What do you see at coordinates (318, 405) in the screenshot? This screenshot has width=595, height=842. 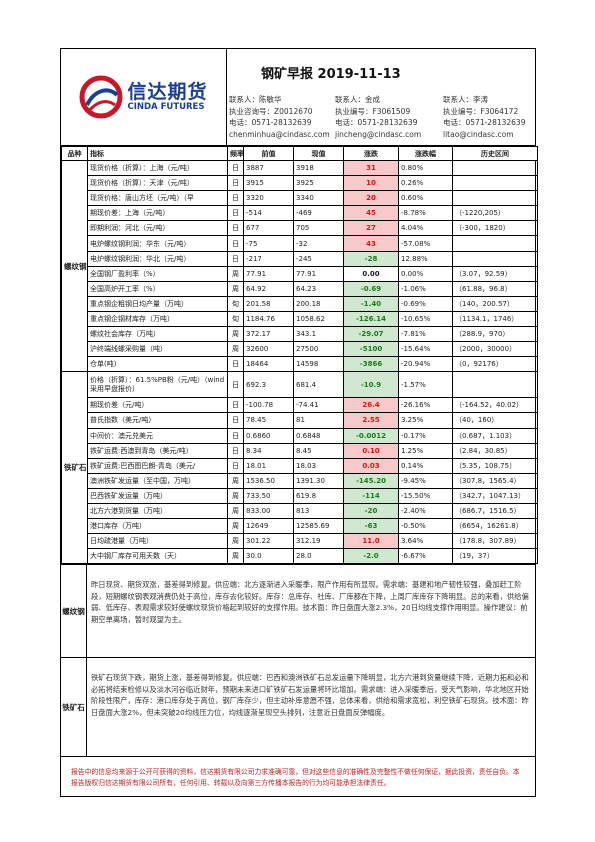 I see `current-value-cell: -74.41` at bounding box center [318, 405].